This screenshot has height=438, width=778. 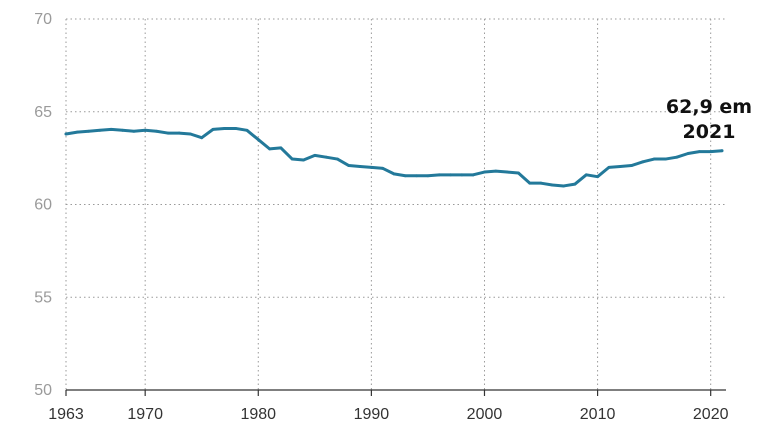 I want to click on x-tick-label: 2000, so click(x=485, y=414).